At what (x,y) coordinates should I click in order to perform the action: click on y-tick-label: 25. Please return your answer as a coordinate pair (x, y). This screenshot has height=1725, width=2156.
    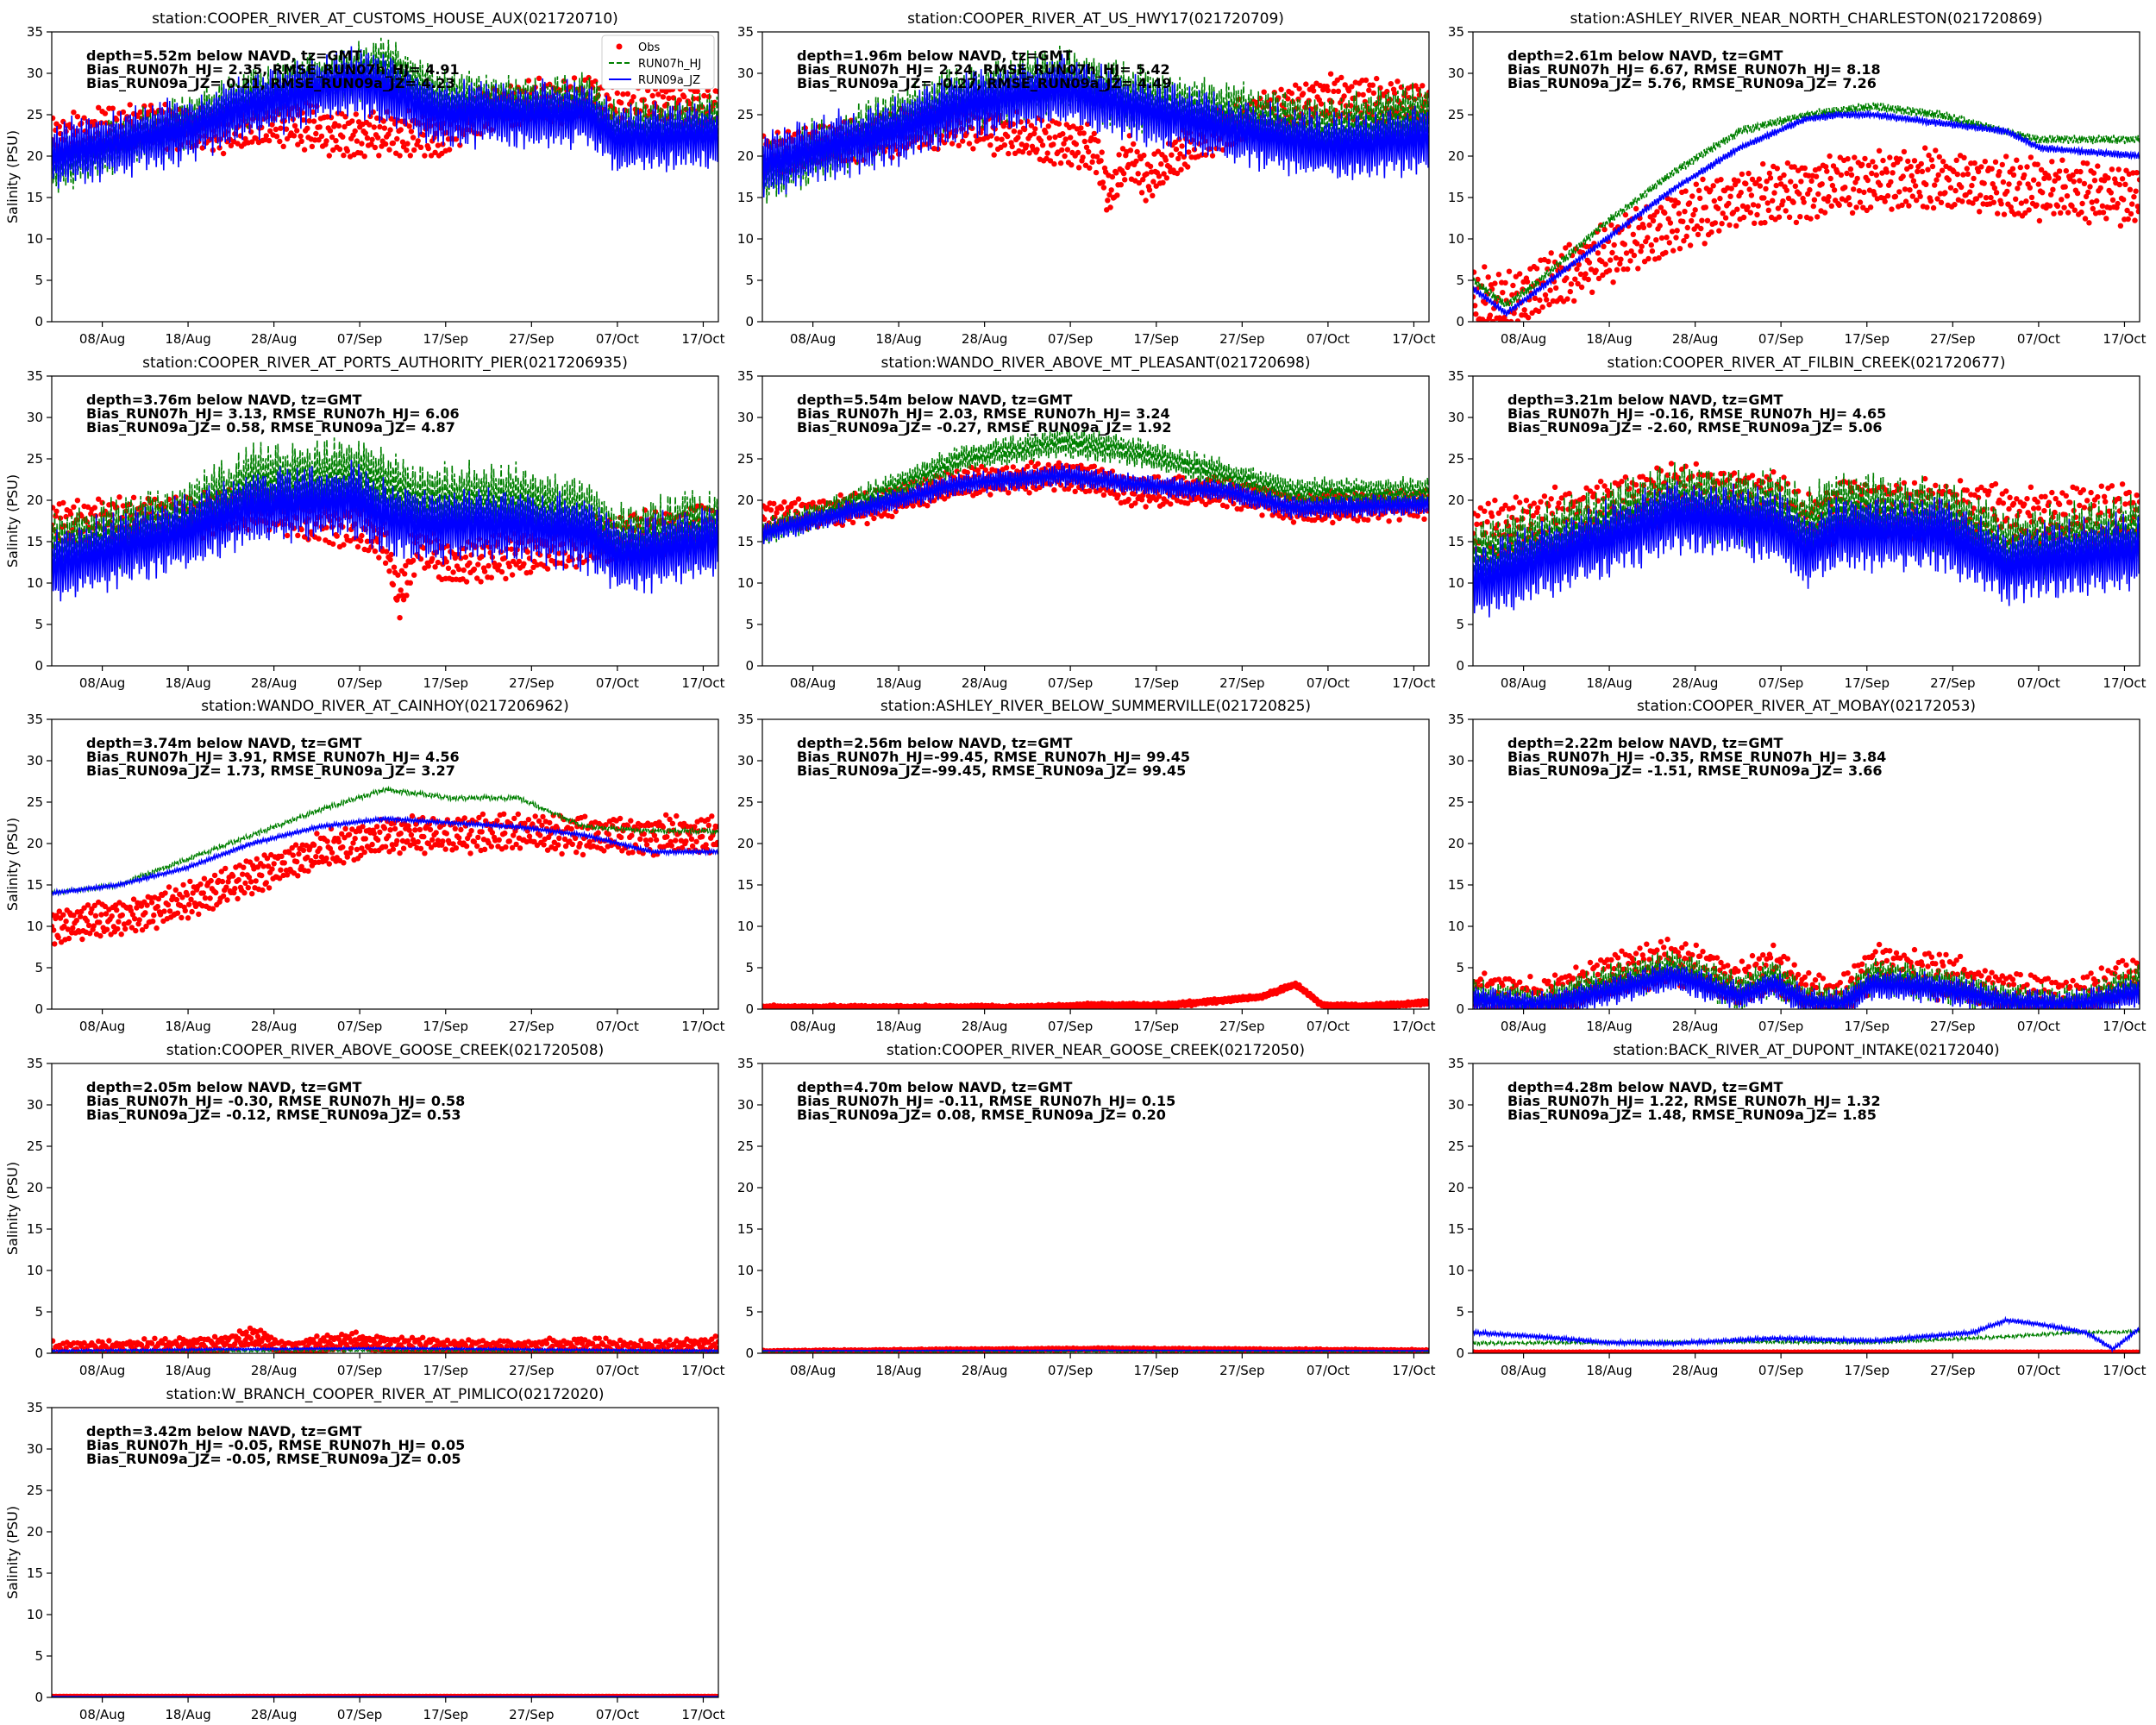
    Looking at the image, I should click on (1456, 459).